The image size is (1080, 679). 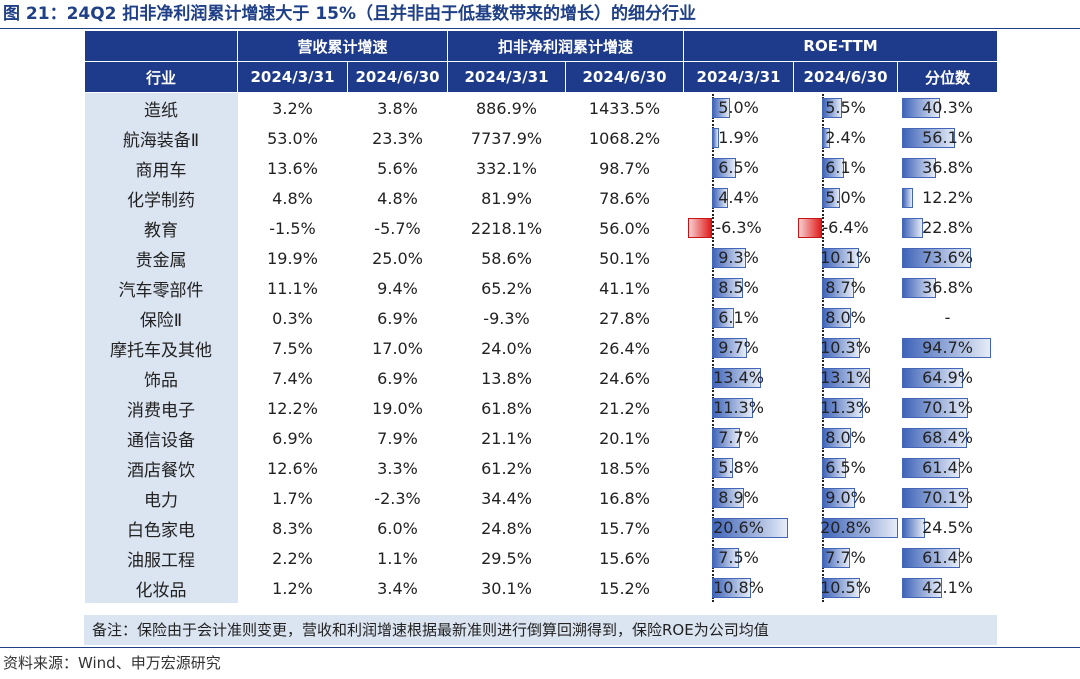 I want to click on np-q1-cell: 24.0%, so click(x=506, y=348).